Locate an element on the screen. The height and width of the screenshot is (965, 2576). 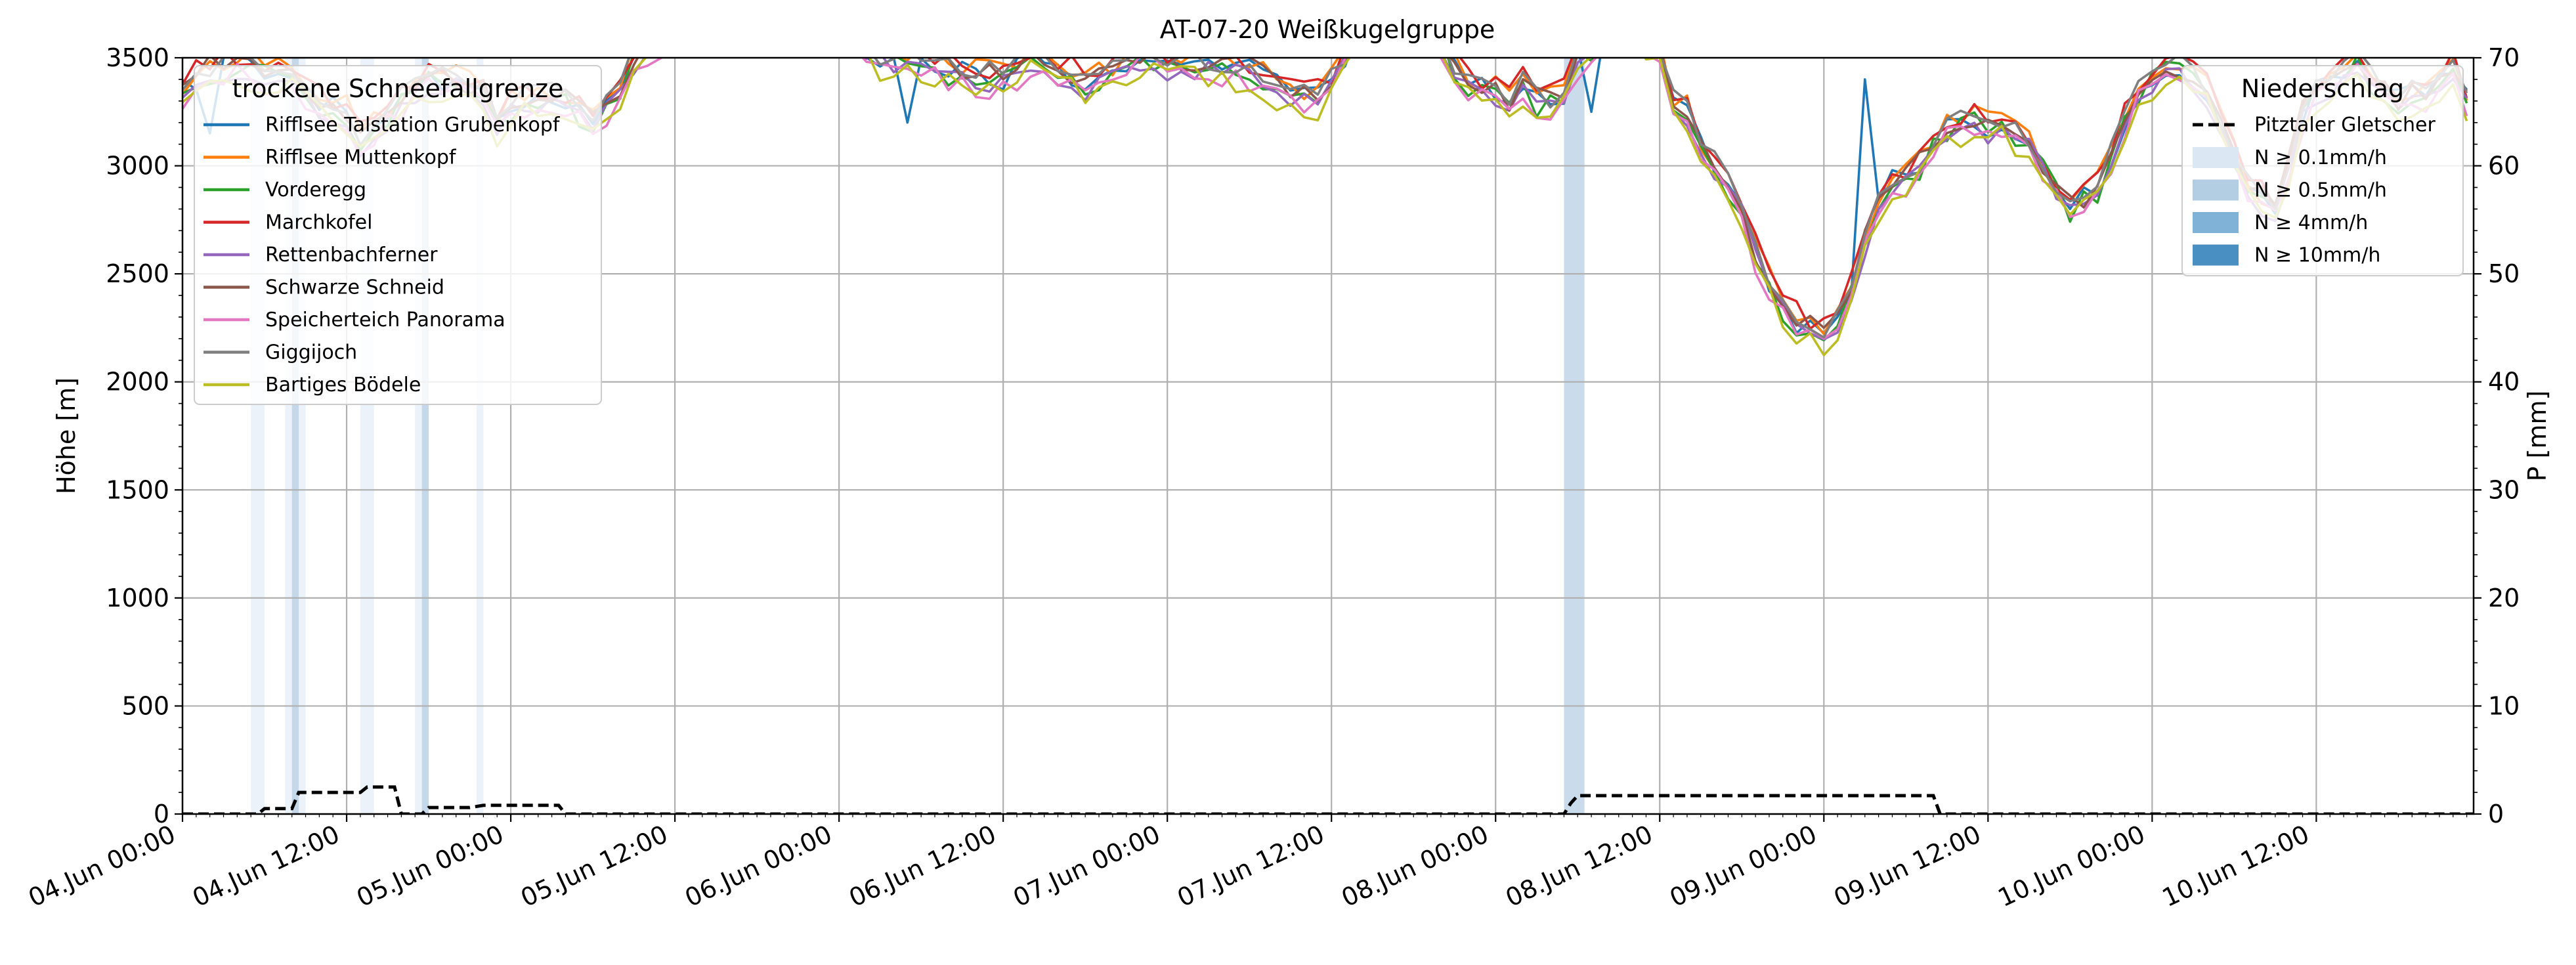
y-tick-label-4: 2000 is located at coordinates (137, 382).